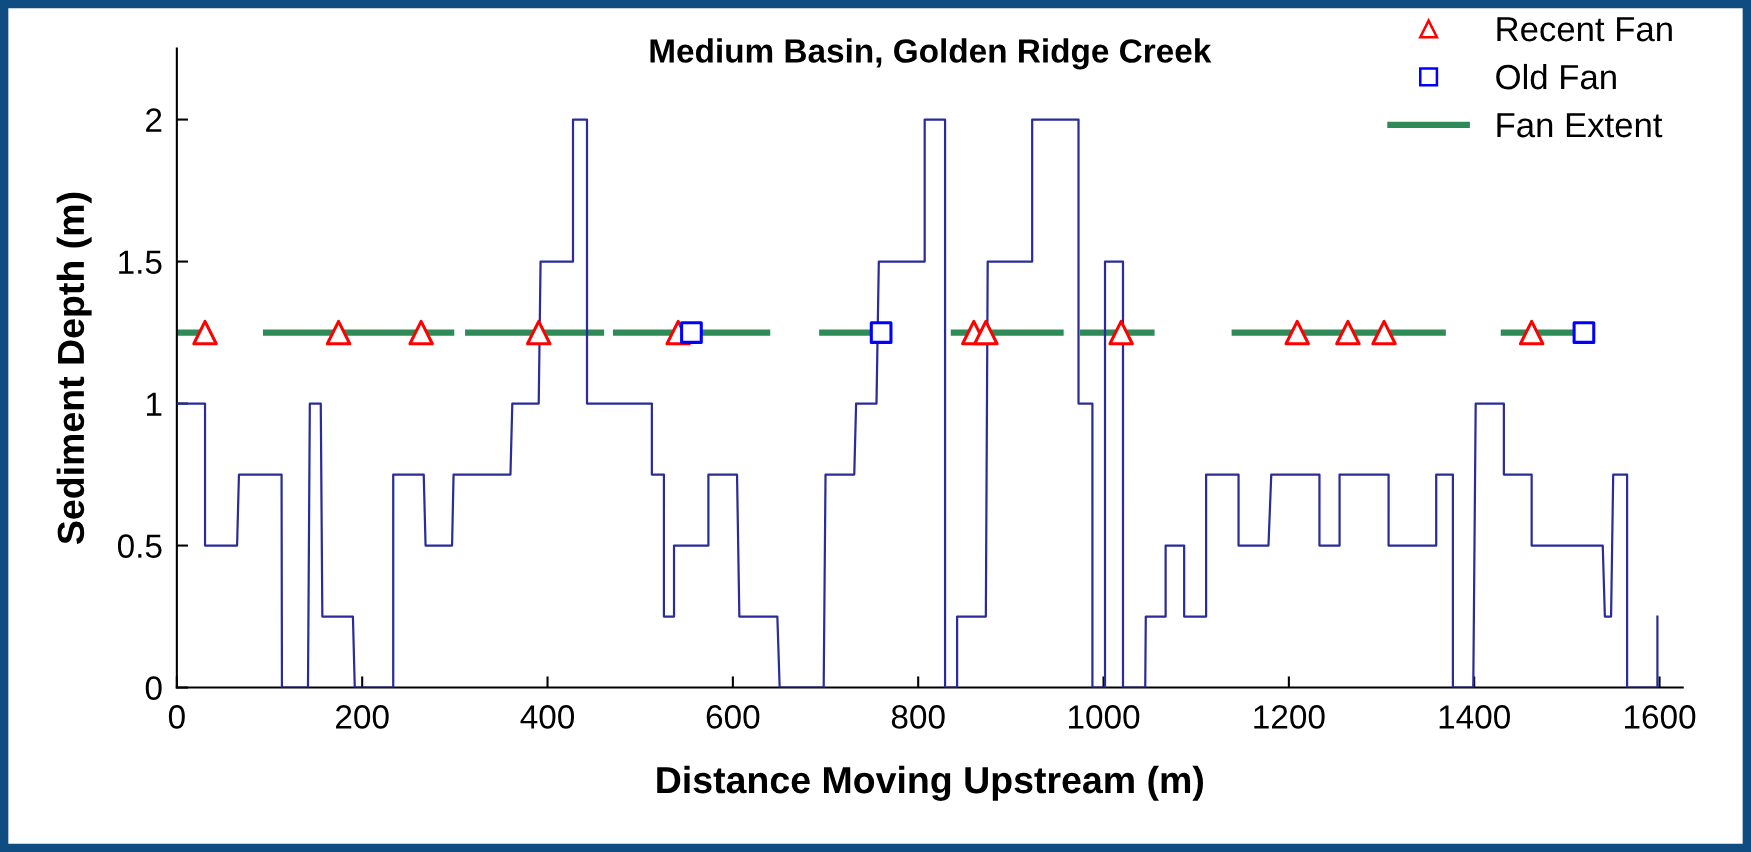 Image resolution: width=1751 pixels, height=852 pixels. I want to click on x-tick-label: 400, so click(547, 717).